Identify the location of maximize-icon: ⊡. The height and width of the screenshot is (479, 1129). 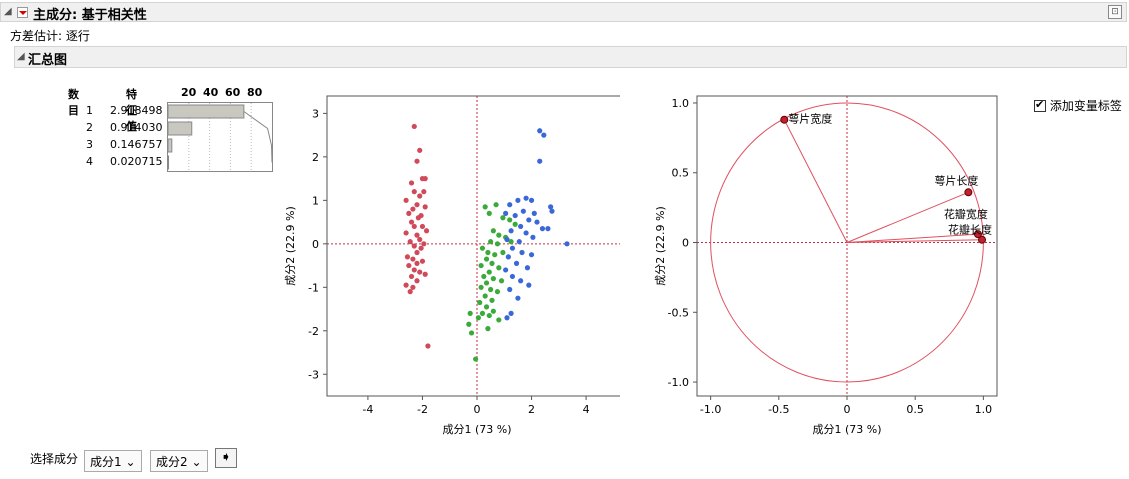
(1115, 12).